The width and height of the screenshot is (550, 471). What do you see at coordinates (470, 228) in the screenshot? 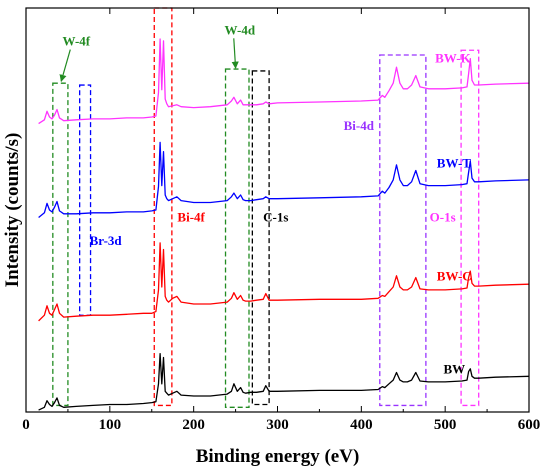
I see `region-box-o-1s` at bounding box center [470, 228].